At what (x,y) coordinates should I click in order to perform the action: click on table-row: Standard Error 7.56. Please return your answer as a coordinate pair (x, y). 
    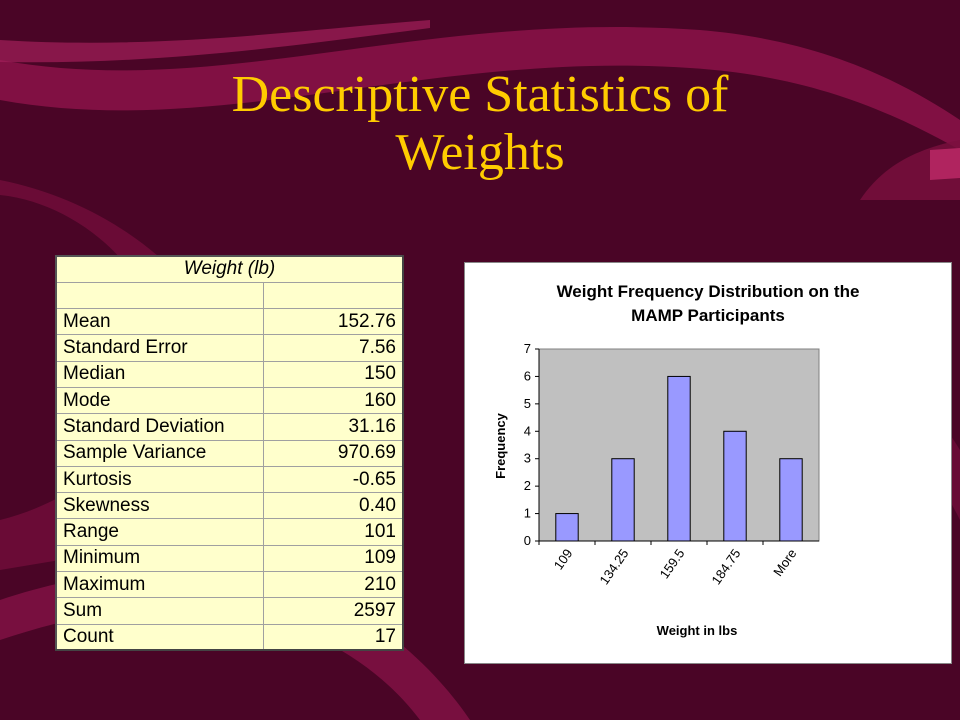
    Looking at the image, I should click on (230, 348).